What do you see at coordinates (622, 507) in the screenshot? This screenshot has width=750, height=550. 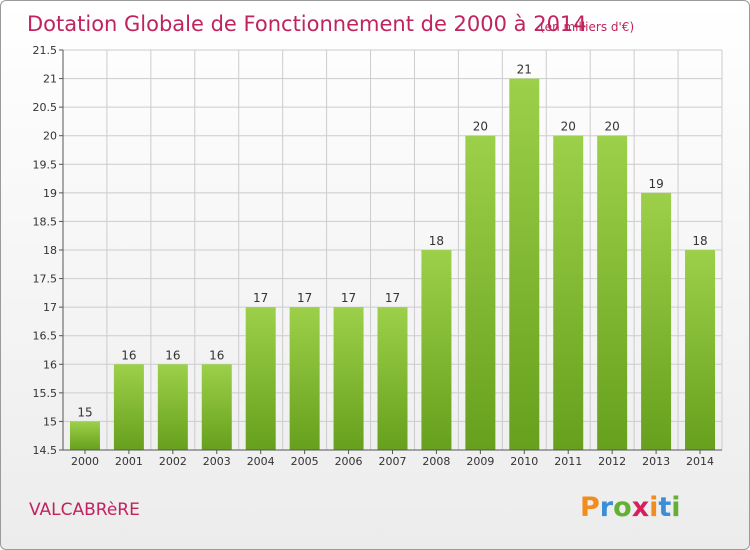 I see `logo-letter: o` at bounding box center [622, 507].